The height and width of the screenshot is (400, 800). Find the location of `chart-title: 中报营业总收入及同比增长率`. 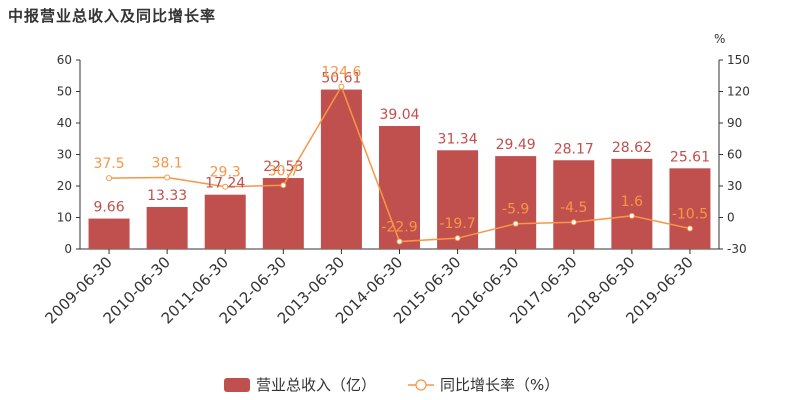

chart-title: 中报营业总收入及同比增长率 is located at coordinates (112, 16).